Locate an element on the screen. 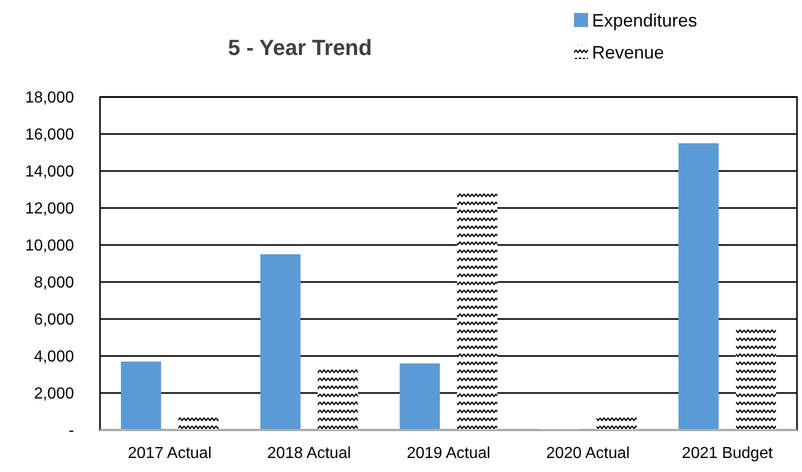 The width and height of the screenshot is (802, 472). y-tick-label: 18,000 is located at coordinates (49, 98).